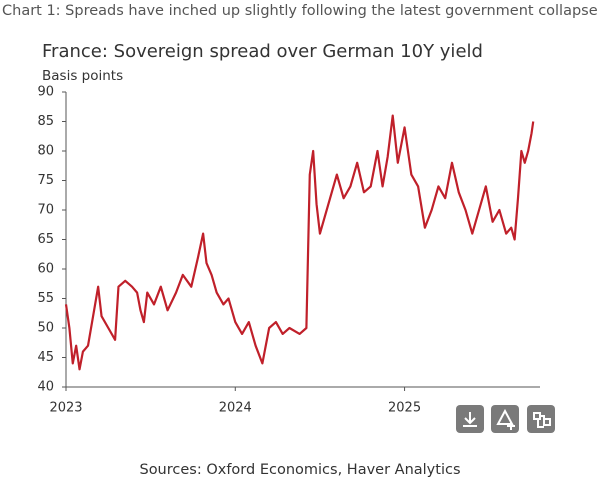 The height and width of the screenshot is (482, 607). Describe the element at coordinates (45, 151) in the screenshot. I see `y-tick-label: 80` at that location.